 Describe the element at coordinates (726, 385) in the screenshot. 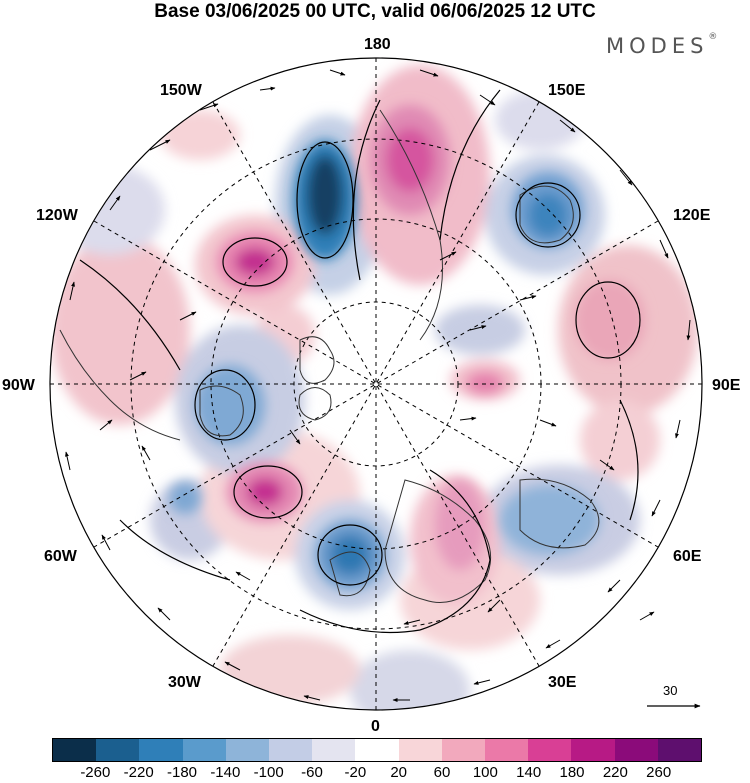

I see `lon-label-90e: 90E` at that location.